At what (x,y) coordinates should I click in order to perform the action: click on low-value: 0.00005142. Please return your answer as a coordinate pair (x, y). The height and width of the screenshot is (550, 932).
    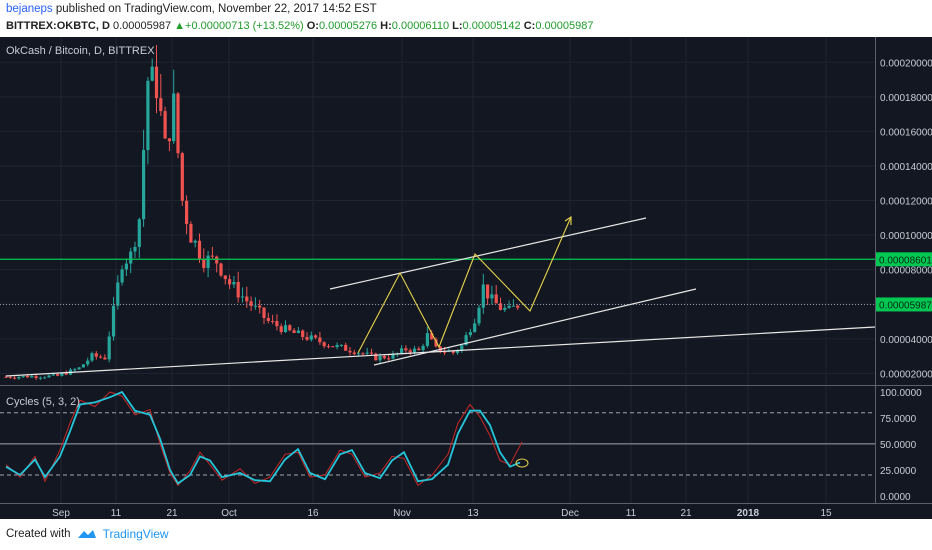
    Looking at the image, I should click on (491, 26).